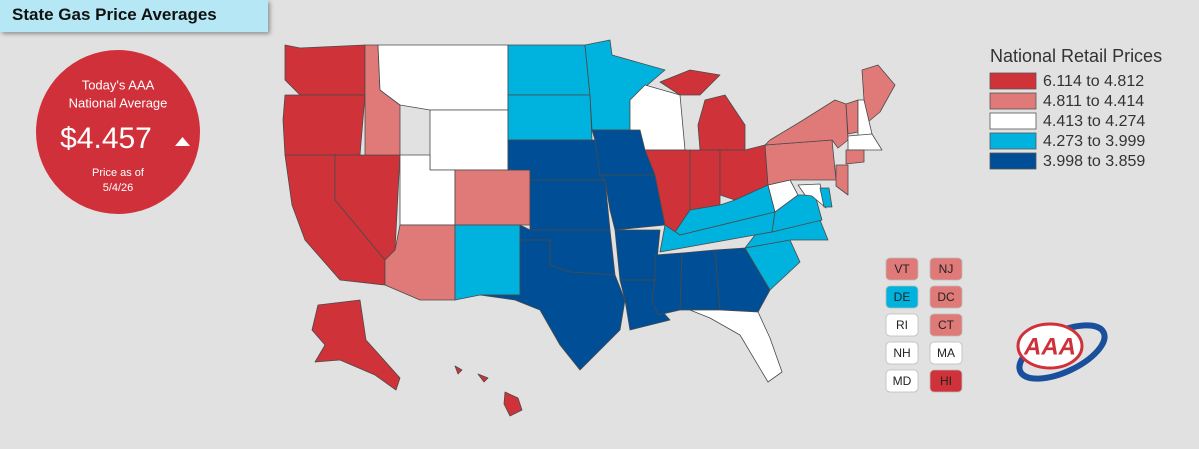 The width and height of the screenshot is (1199, 449). I want to click on small-states: VT NJ DE DC RI CT NH MA MD HI, so click(924, 325).